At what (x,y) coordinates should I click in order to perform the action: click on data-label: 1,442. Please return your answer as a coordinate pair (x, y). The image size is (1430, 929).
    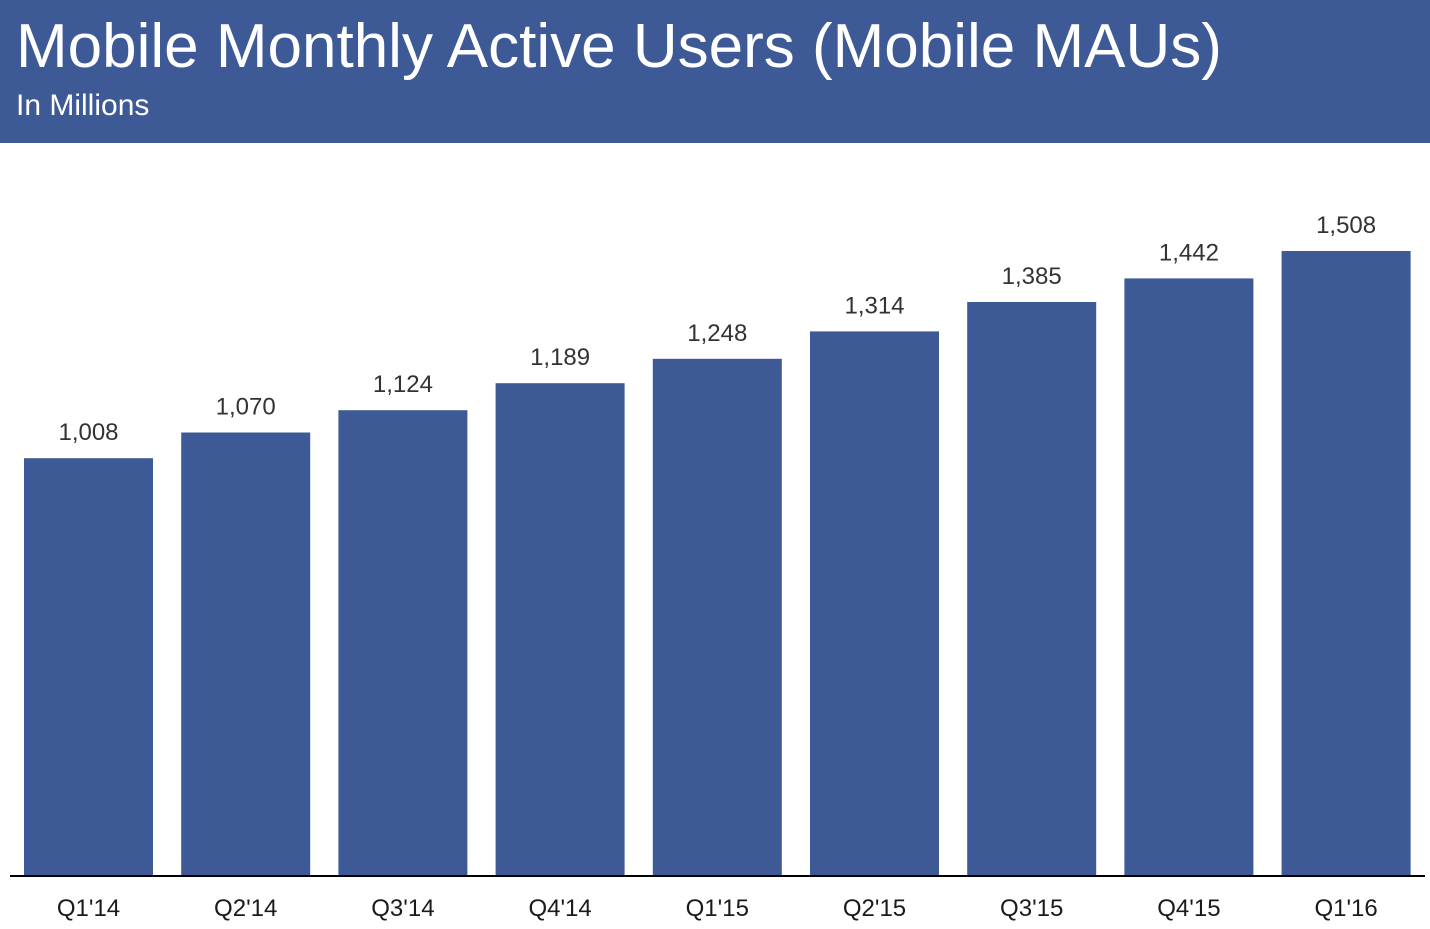
    Looking at the image, I should click on (1189, 252).